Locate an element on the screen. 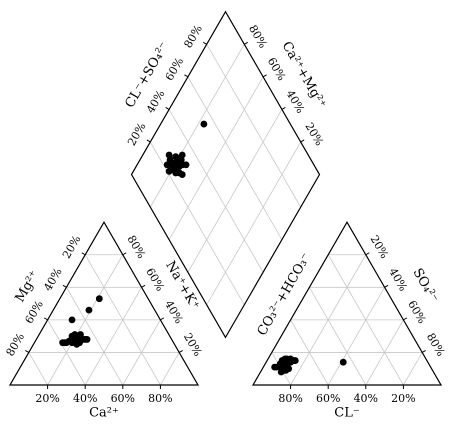 This screenshot has width=452, height=429. axis-title: CL⁻ is located at coordinates (346, 413).